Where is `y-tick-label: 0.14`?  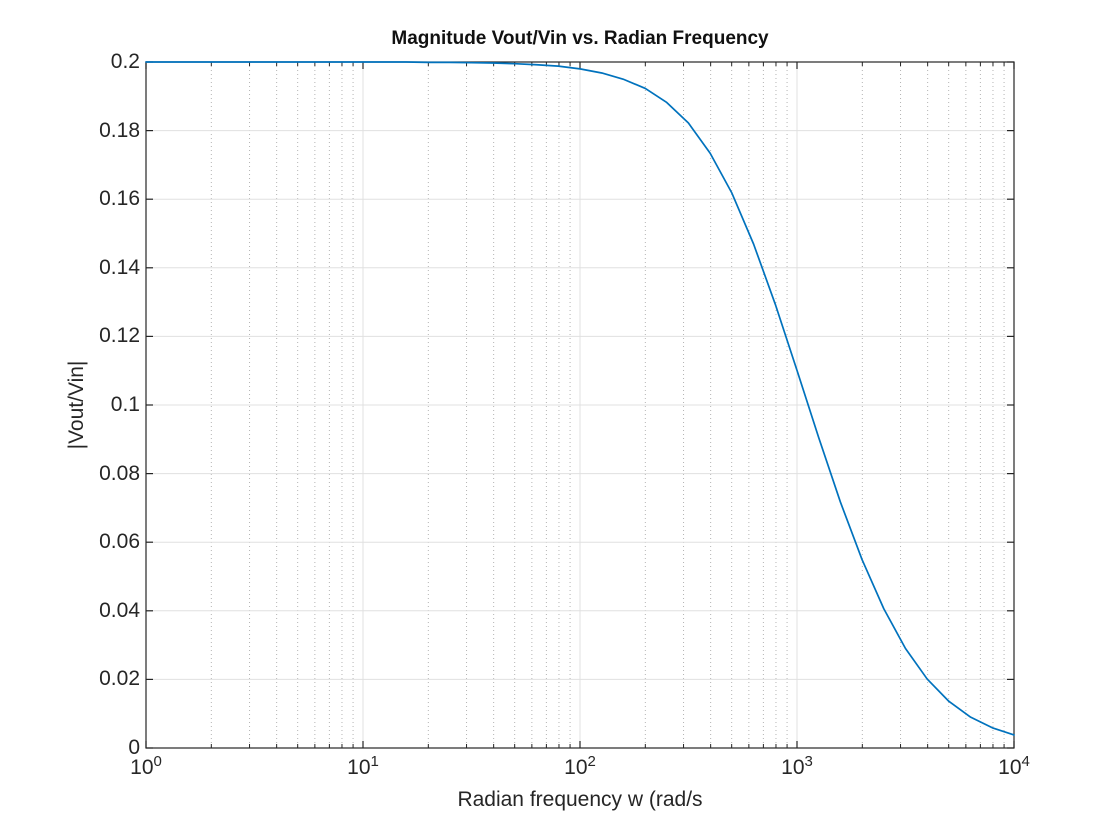 y-tick-label: 0.14 is located at coordinates (119, 267).